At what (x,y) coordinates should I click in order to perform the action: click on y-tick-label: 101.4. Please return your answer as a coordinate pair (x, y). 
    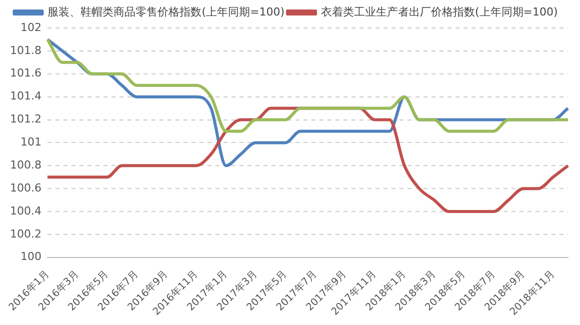
    Looking at the image, I should click on (26, 96).